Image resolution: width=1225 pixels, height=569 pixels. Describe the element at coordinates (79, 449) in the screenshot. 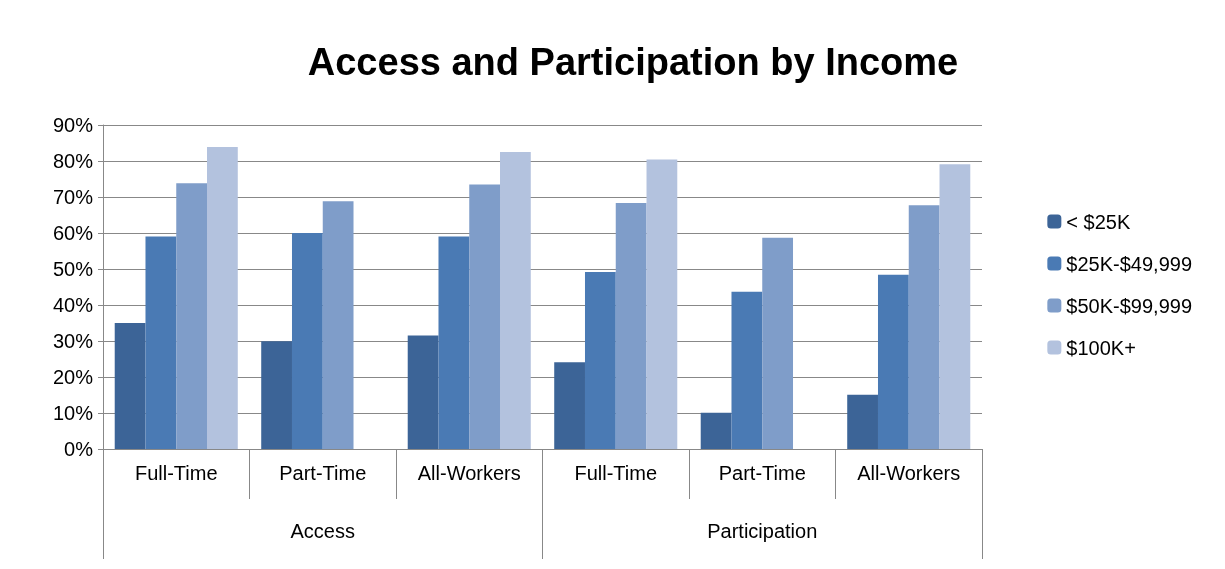

I see `y-tick-label: 0%` at that location.